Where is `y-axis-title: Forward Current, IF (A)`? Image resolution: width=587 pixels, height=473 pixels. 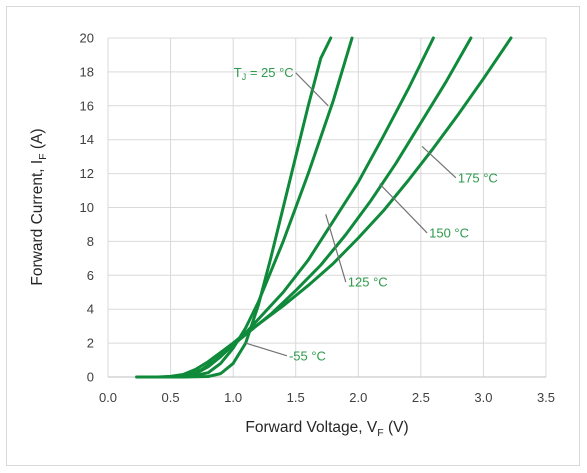
y-axis-title: Forward Current, IF (A) is located at coordinates (39, 206).